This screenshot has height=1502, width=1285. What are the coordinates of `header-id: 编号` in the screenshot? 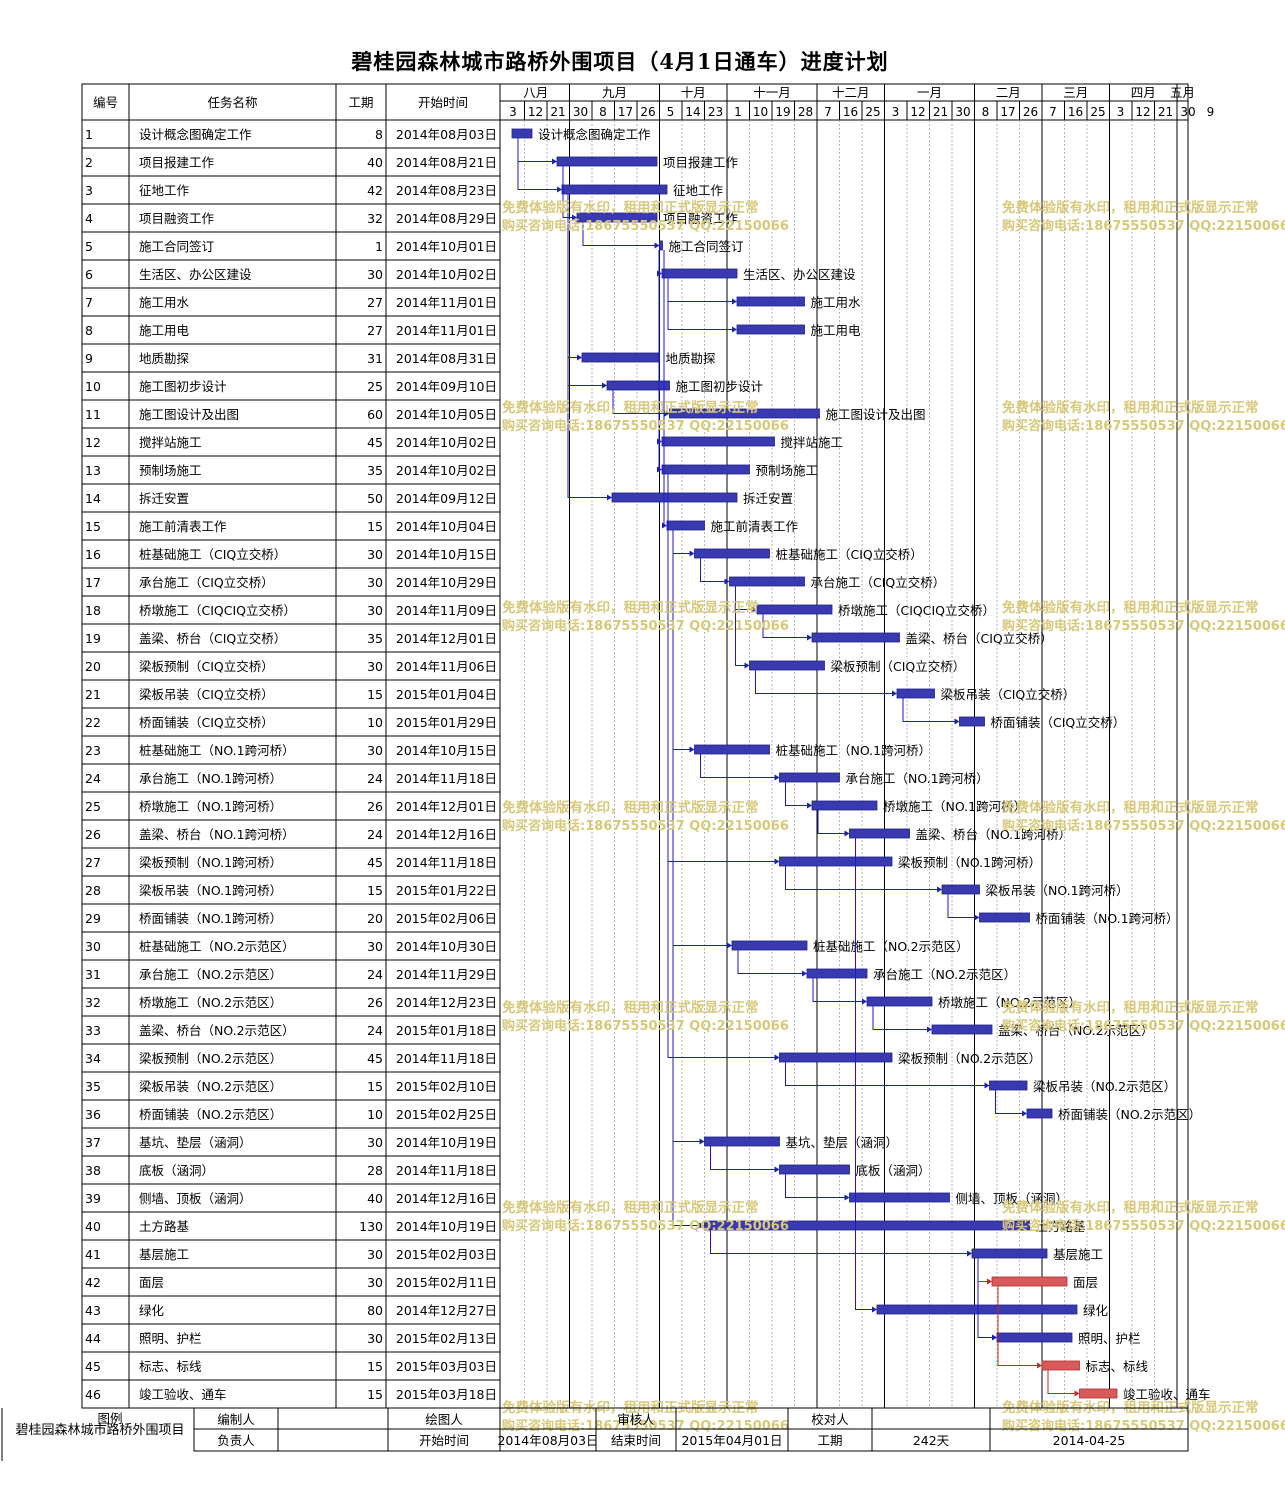 It's located at (105, 102).